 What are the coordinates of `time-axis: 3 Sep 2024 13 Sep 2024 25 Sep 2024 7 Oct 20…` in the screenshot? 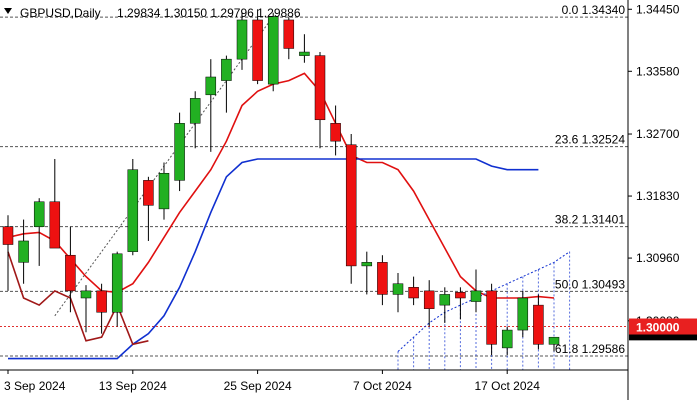 It's located at (272, 381).